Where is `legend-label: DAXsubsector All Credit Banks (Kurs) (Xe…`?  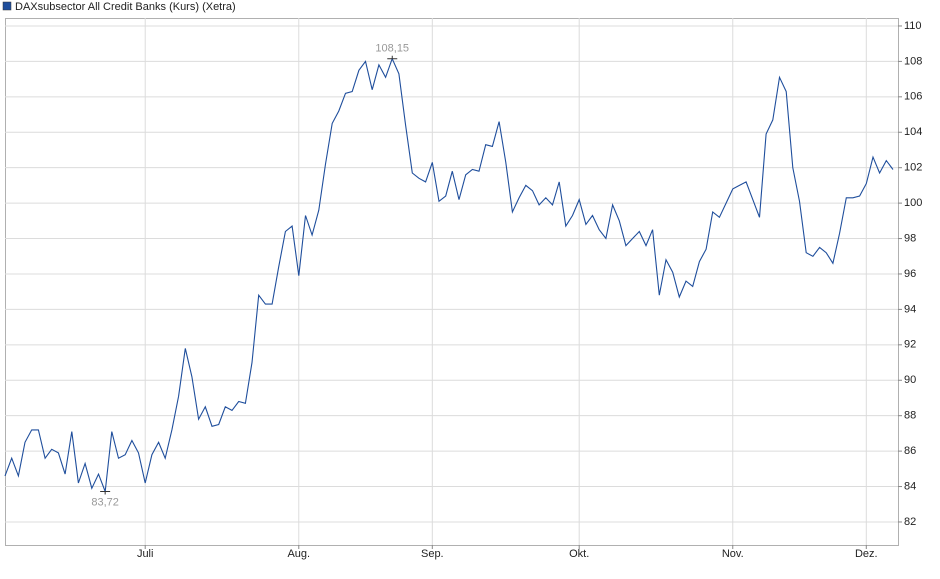
legend-label: DAXsubsector All Credit Banks (Kurs) (Xe… is located at coordinates (125, 7).